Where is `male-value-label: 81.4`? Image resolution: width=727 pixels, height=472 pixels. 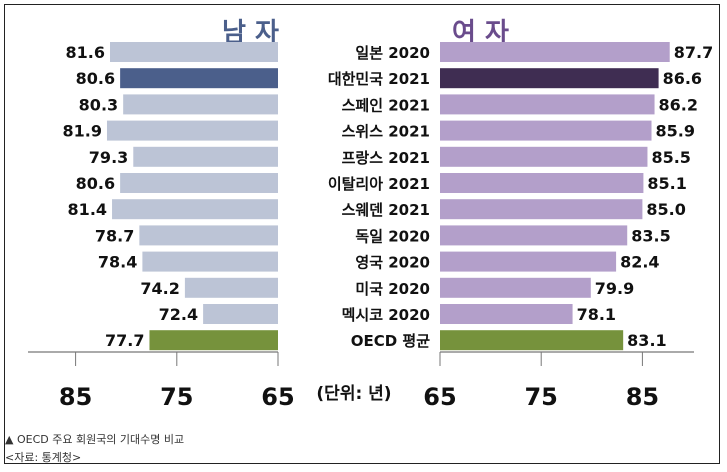 male-value-label: 81.4 is located at coordinates (87, 209).